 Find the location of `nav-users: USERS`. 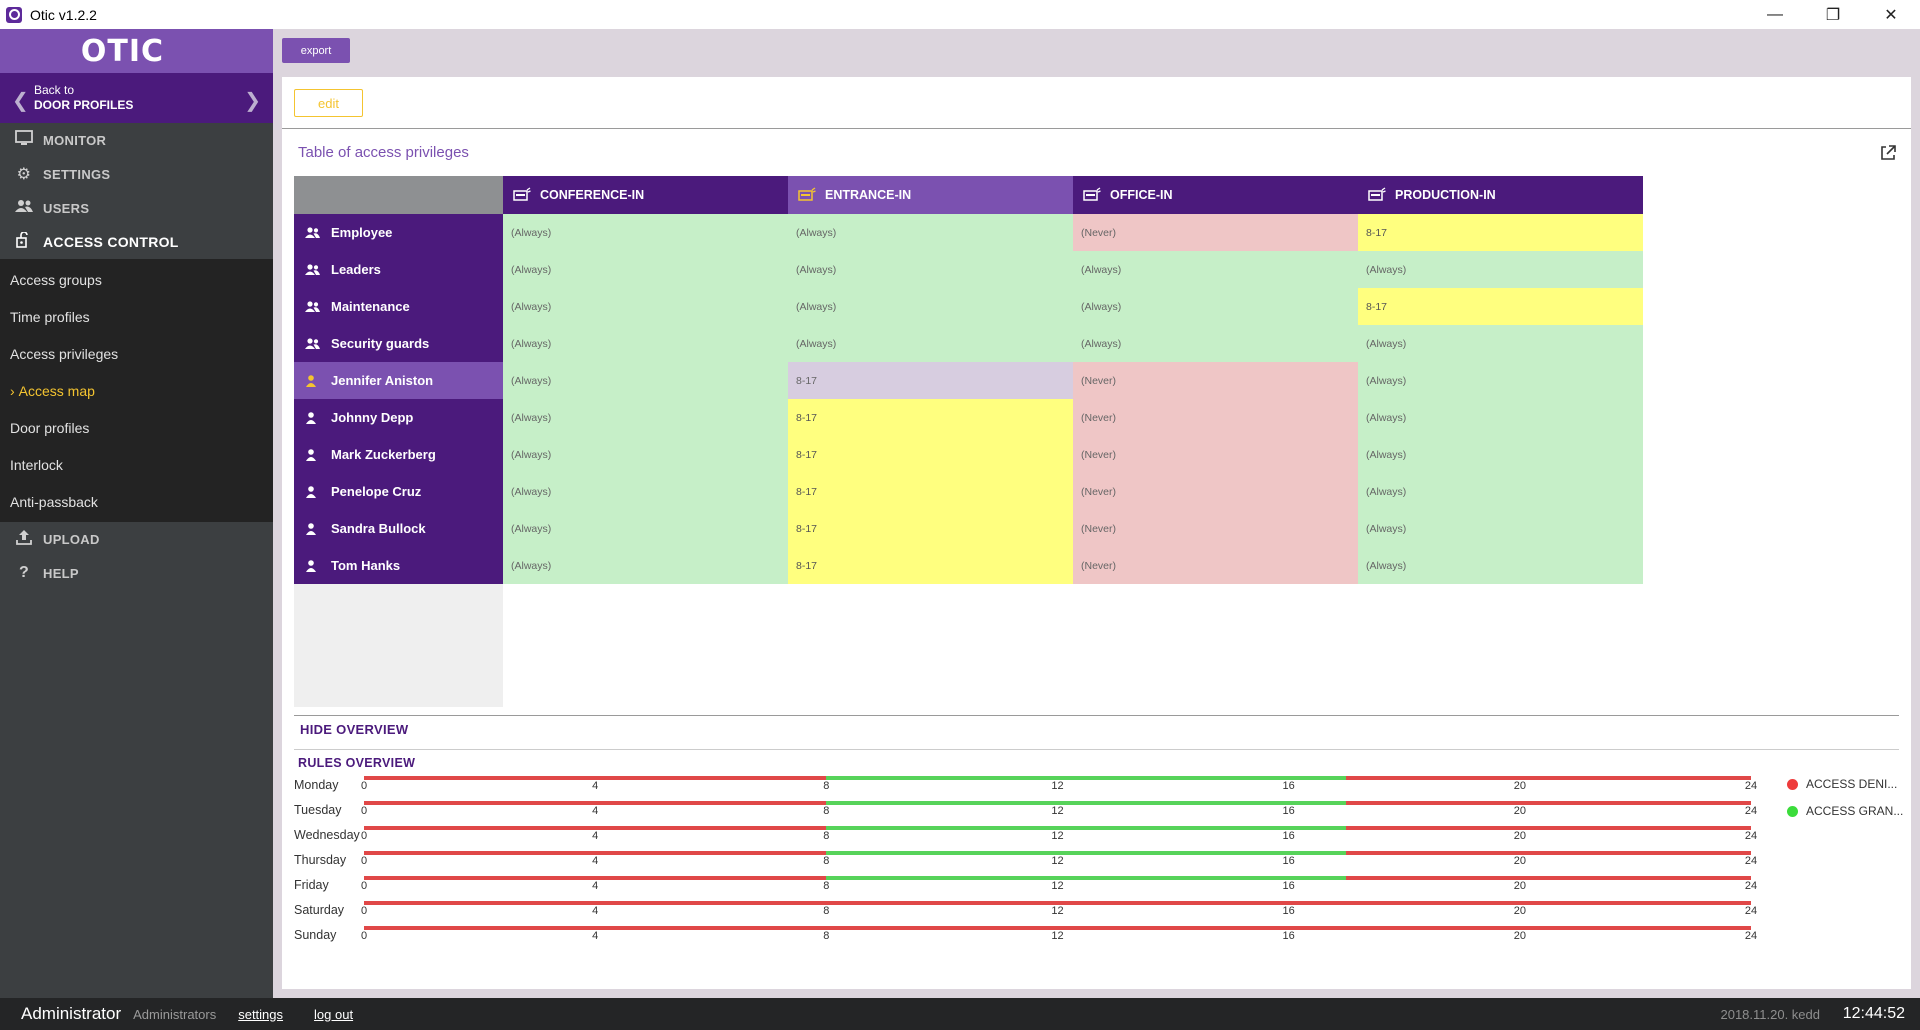

nav-users: USERS is located at coordinates (136, 208).